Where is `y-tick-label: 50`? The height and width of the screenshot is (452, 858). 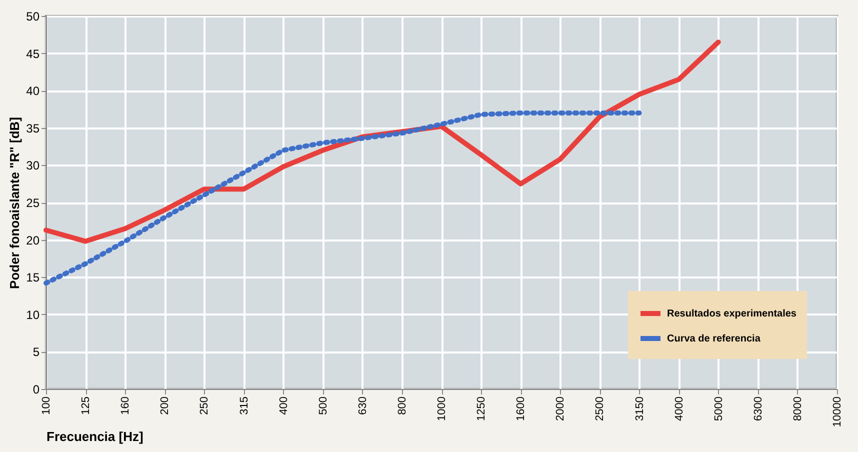
y-tick-label: 50 is located at coordinates (33, 17).